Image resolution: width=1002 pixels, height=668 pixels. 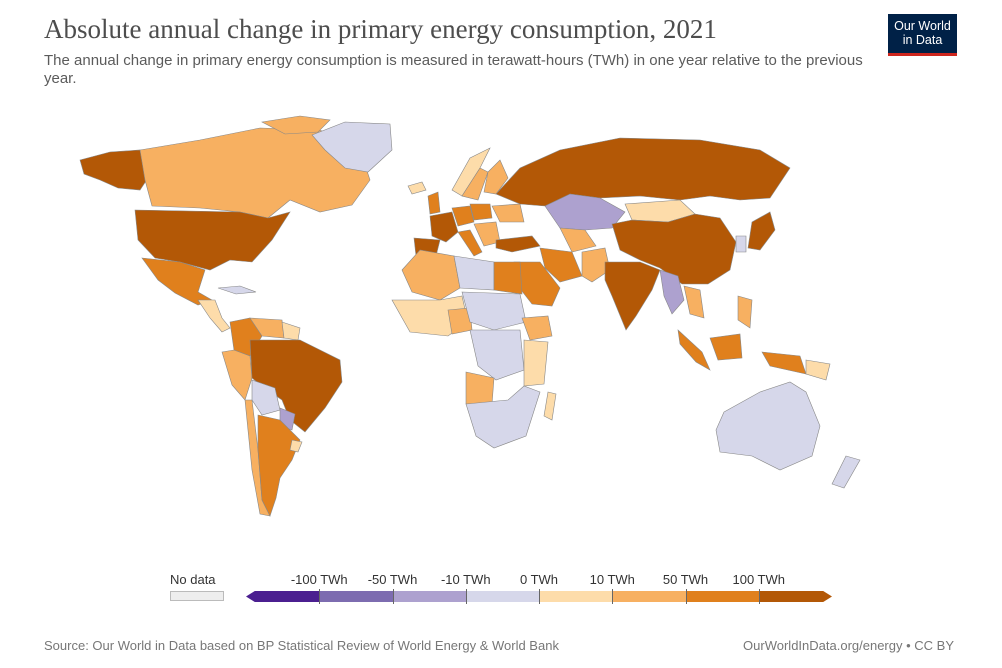 I want to click on country-greenland, so click(x=352, y=147).